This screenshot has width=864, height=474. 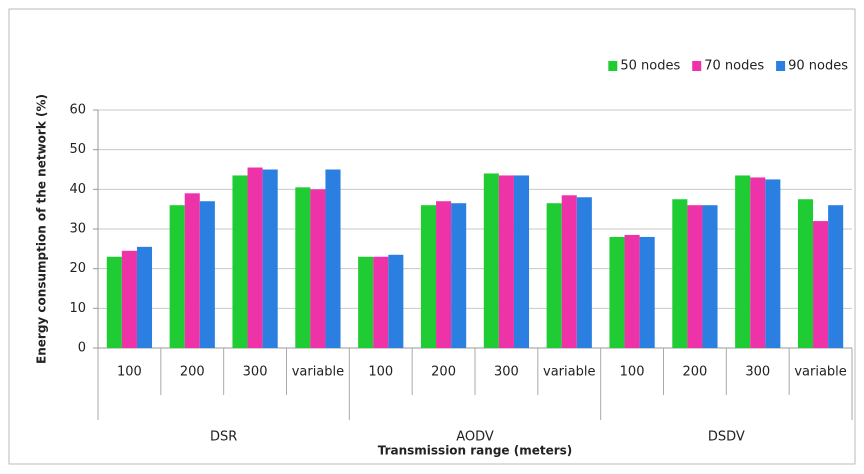 What do you see at coordinates (734, 66) in the screenshot?
I see `legend-label: 70 nodes` at bounding box center [734, 66].